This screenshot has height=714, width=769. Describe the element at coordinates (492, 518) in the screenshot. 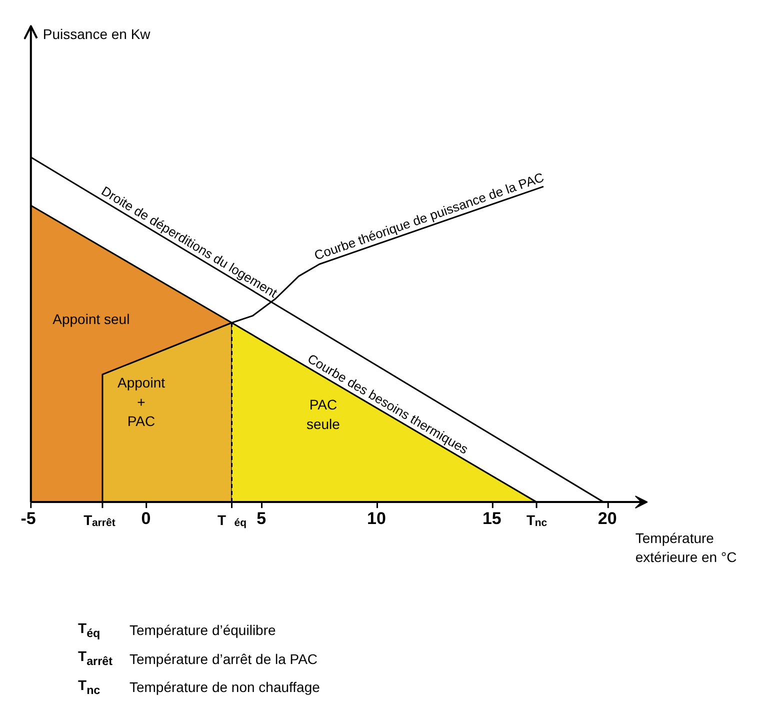

I see `x-tick-label: 15` at that location.